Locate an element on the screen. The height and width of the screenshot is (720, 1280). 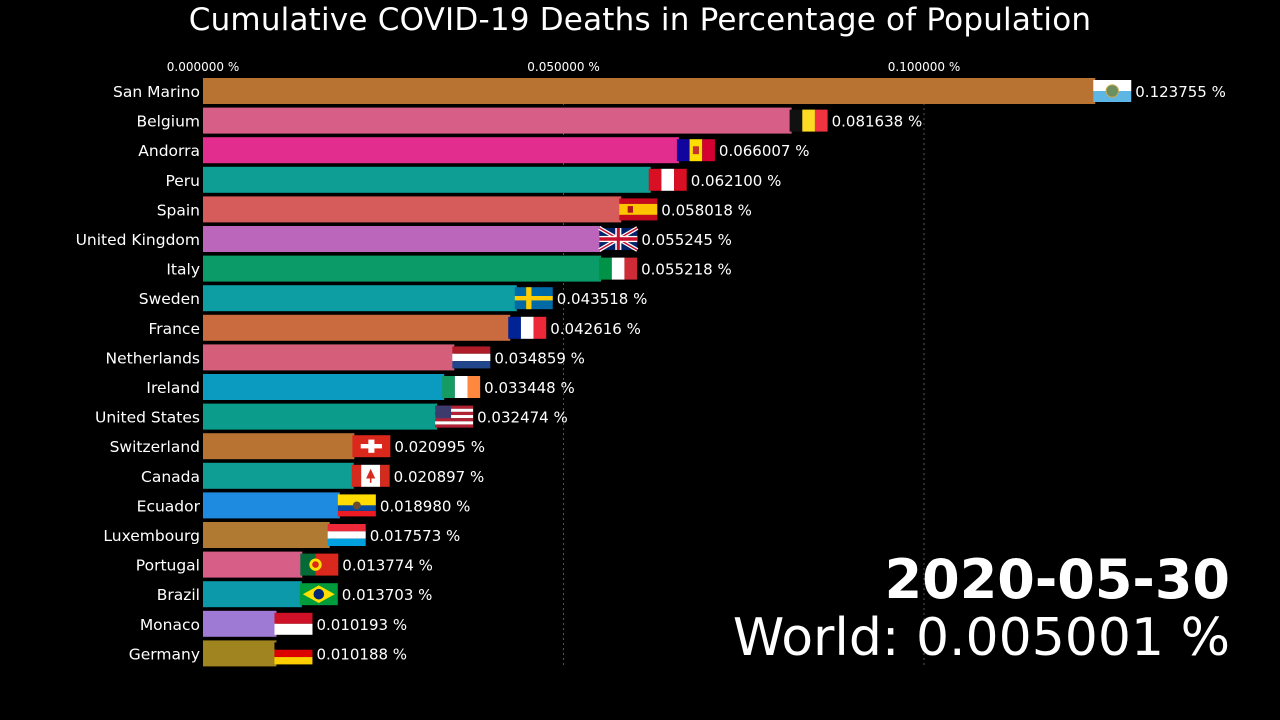
value-label: 0.032474 % is located at coordinates (522, 418).